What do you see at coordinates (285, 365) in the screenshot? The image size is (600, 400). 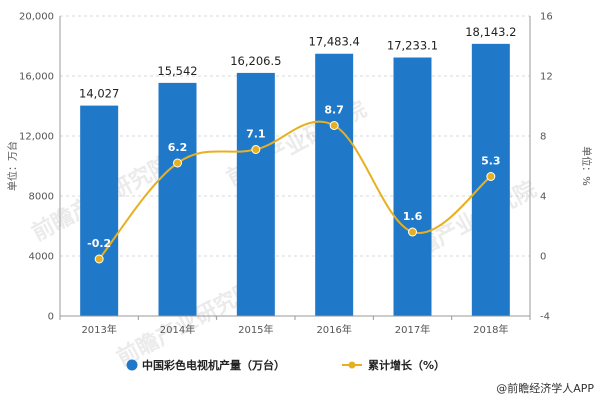 I see `legend: 中国彩色电视机产量（万台） 累计增长（%）` at bounding box center [285, 365].